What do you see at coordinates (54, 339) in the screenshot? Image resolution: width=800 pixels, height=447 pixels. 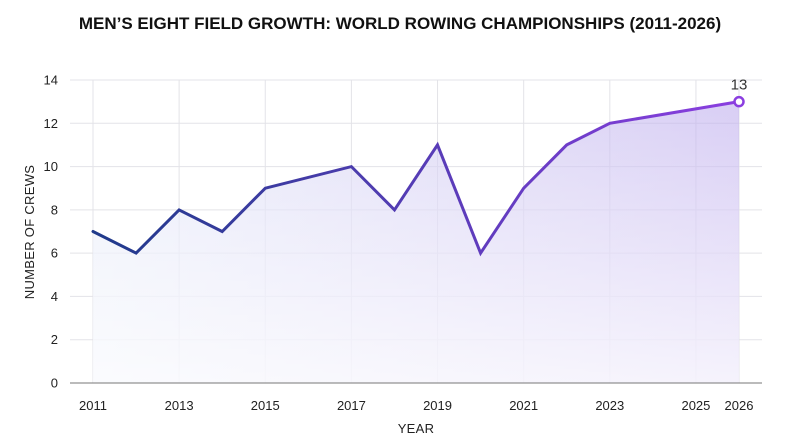 I see `y-tick-label: 2` at bounding box center [54, 339].